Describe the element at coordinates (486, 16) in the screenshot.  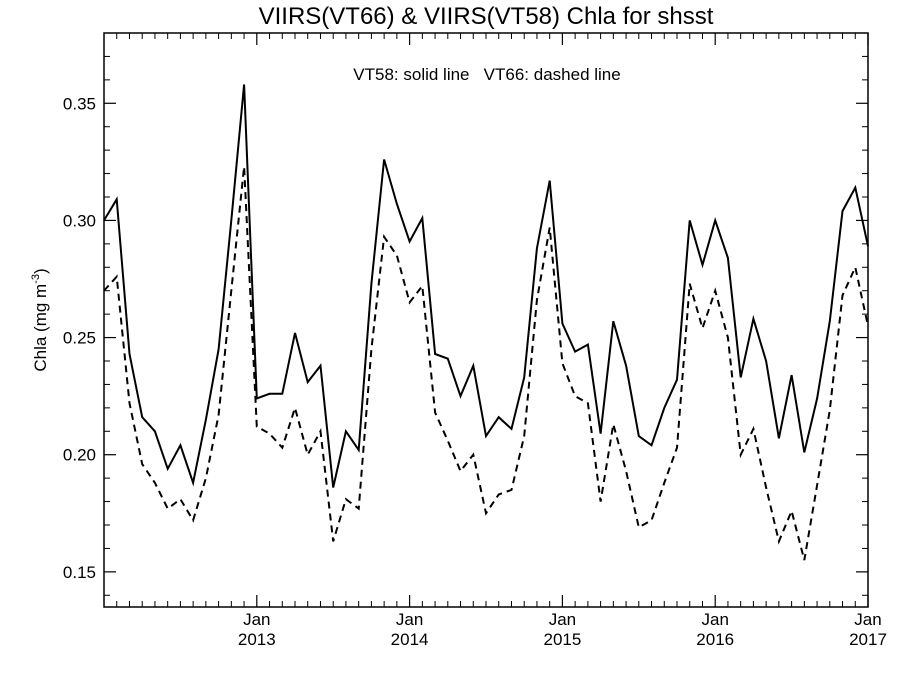
I see `chart-title: VIIRS(VT66) & VIIRS(VT58) Chla for shsst` at that location.